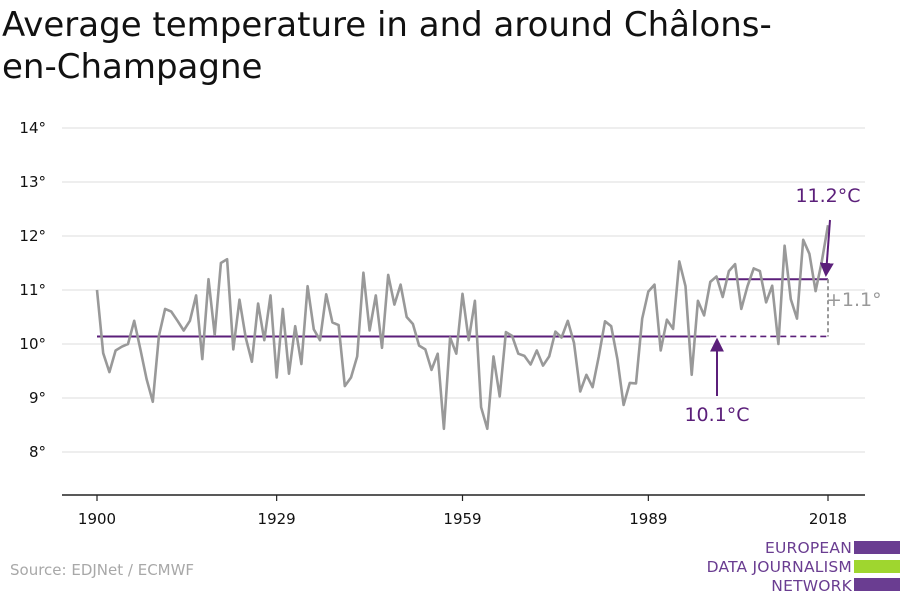  What do you see at coordinates (97, 519) in the screenshot?
I see `x-tick-label-1900: 1900` at bounding box center [97, 519].